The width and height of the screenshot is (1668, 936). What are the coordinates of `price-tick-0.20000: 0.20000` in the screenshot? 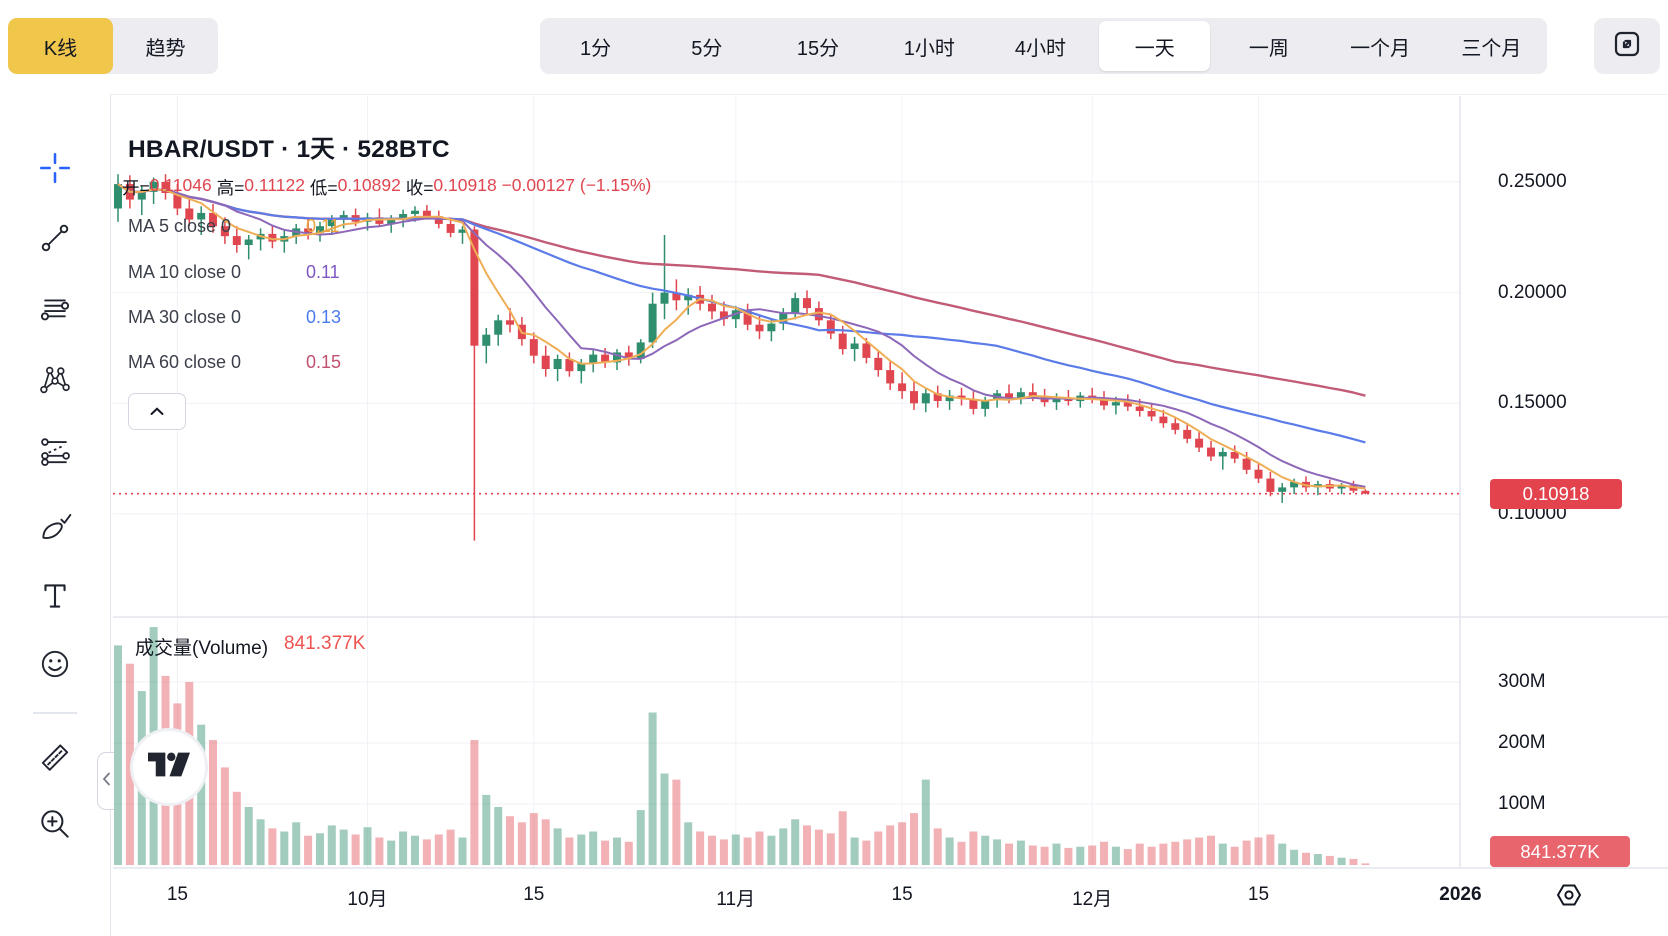 It's located at (1532, 292).